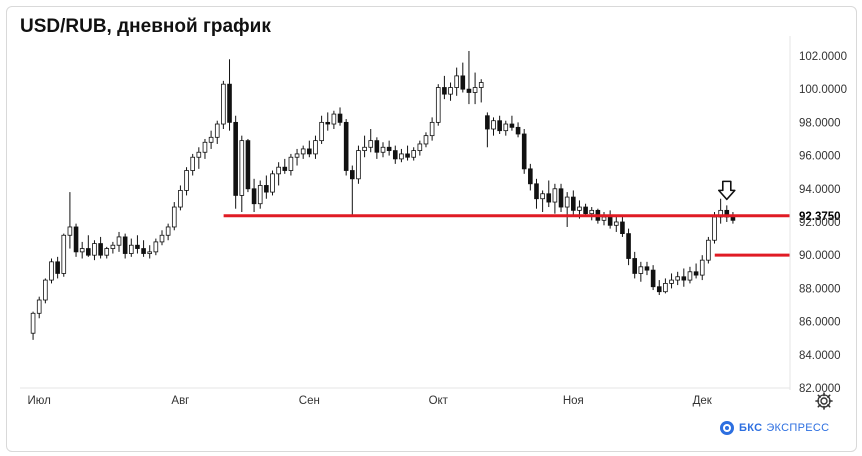 The height and width of the screenshot is (456, 862). I want to click on level-price-label: 92.3750, so click(820, 217).